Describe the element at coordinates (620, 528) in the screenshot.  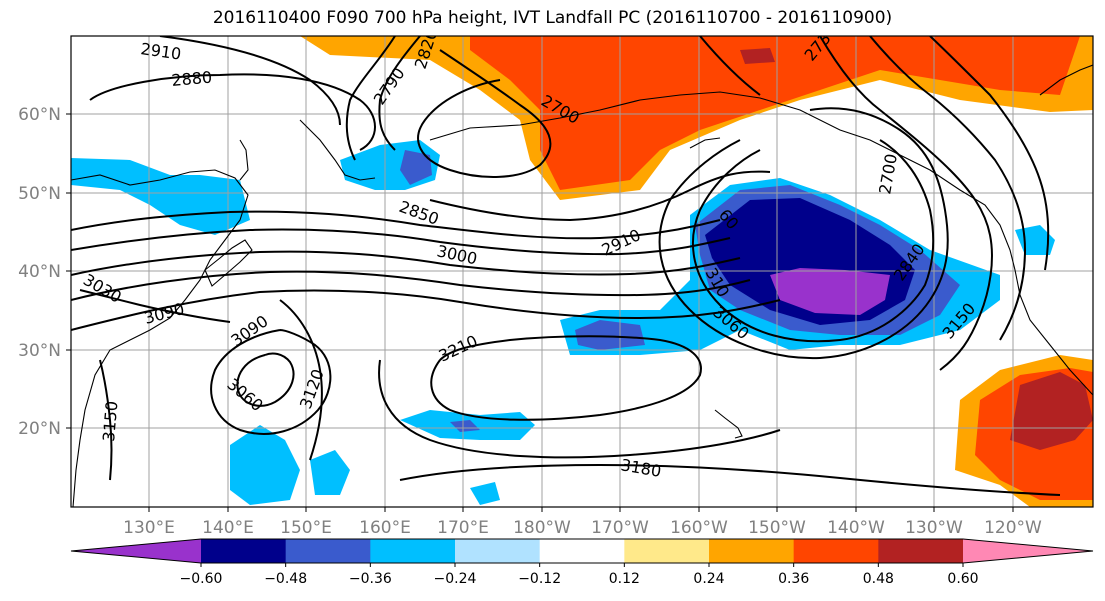
I see `lon-label: 170°W` at that location.